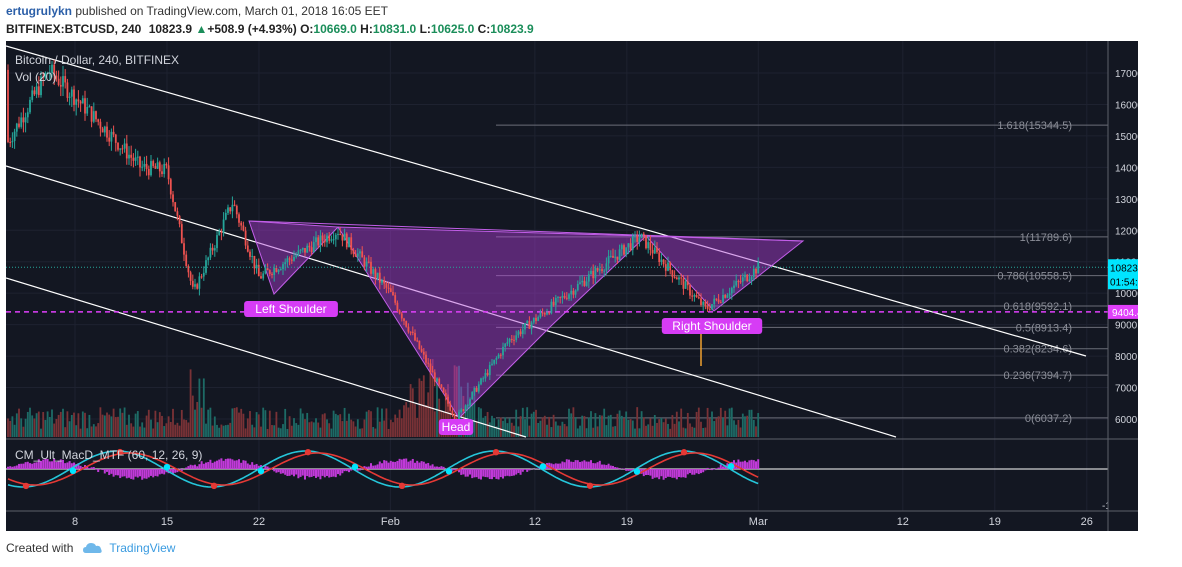  What do you see at coordinates (492, 322) in the screenshot?
I see `head-shape` at bounding box center [492, 322].